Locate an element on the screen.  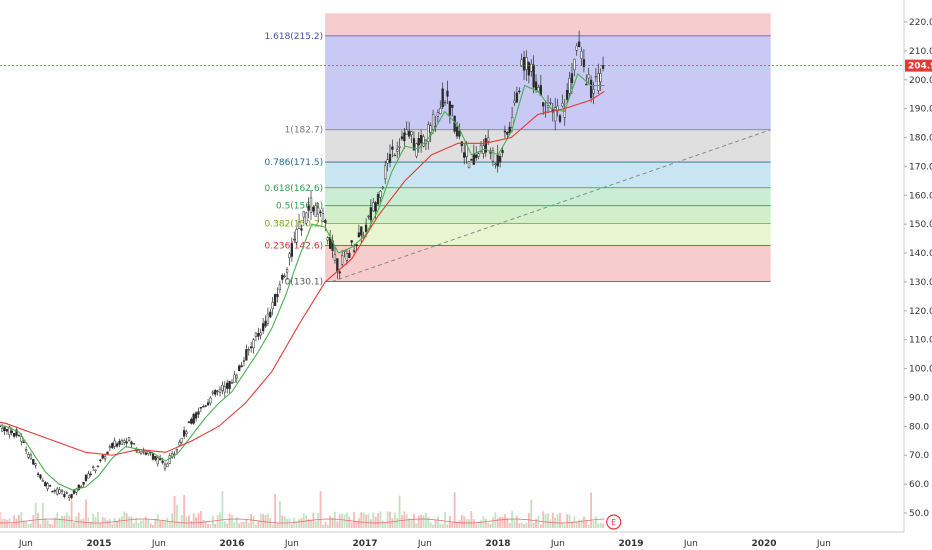
current-price-label: 204.9 is located at coordinates (920, 67).